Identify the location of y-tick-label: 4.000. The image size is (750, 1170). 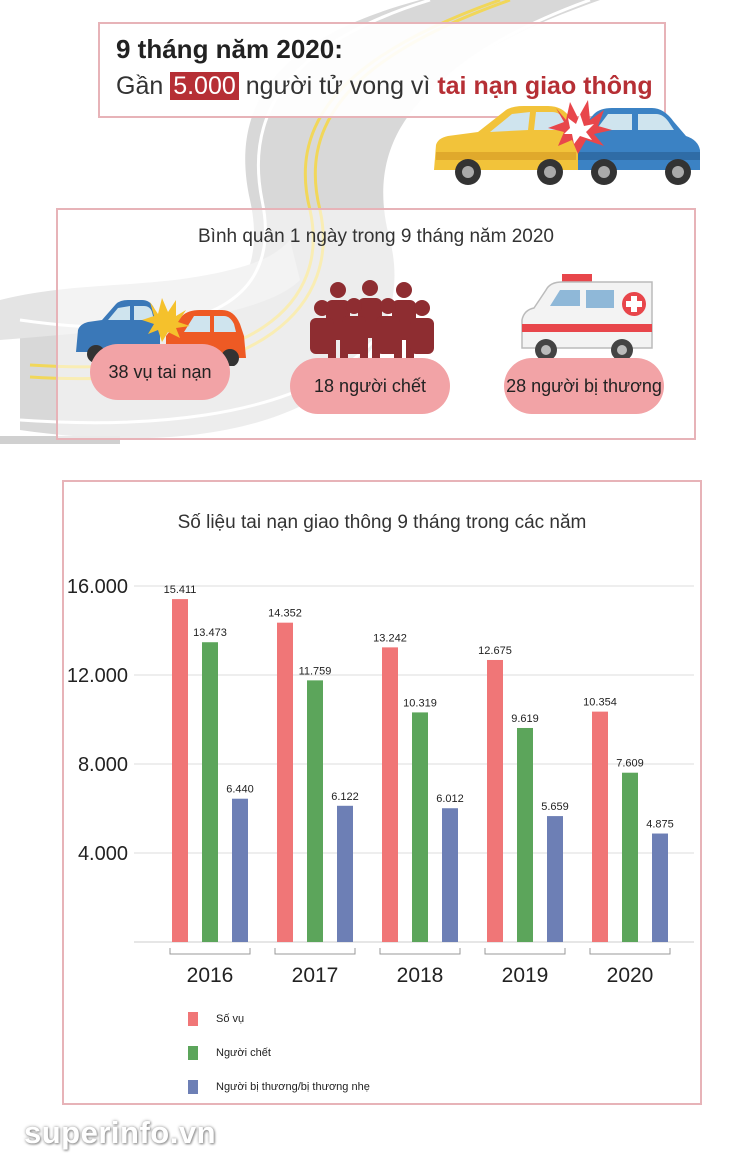
(103, 854).